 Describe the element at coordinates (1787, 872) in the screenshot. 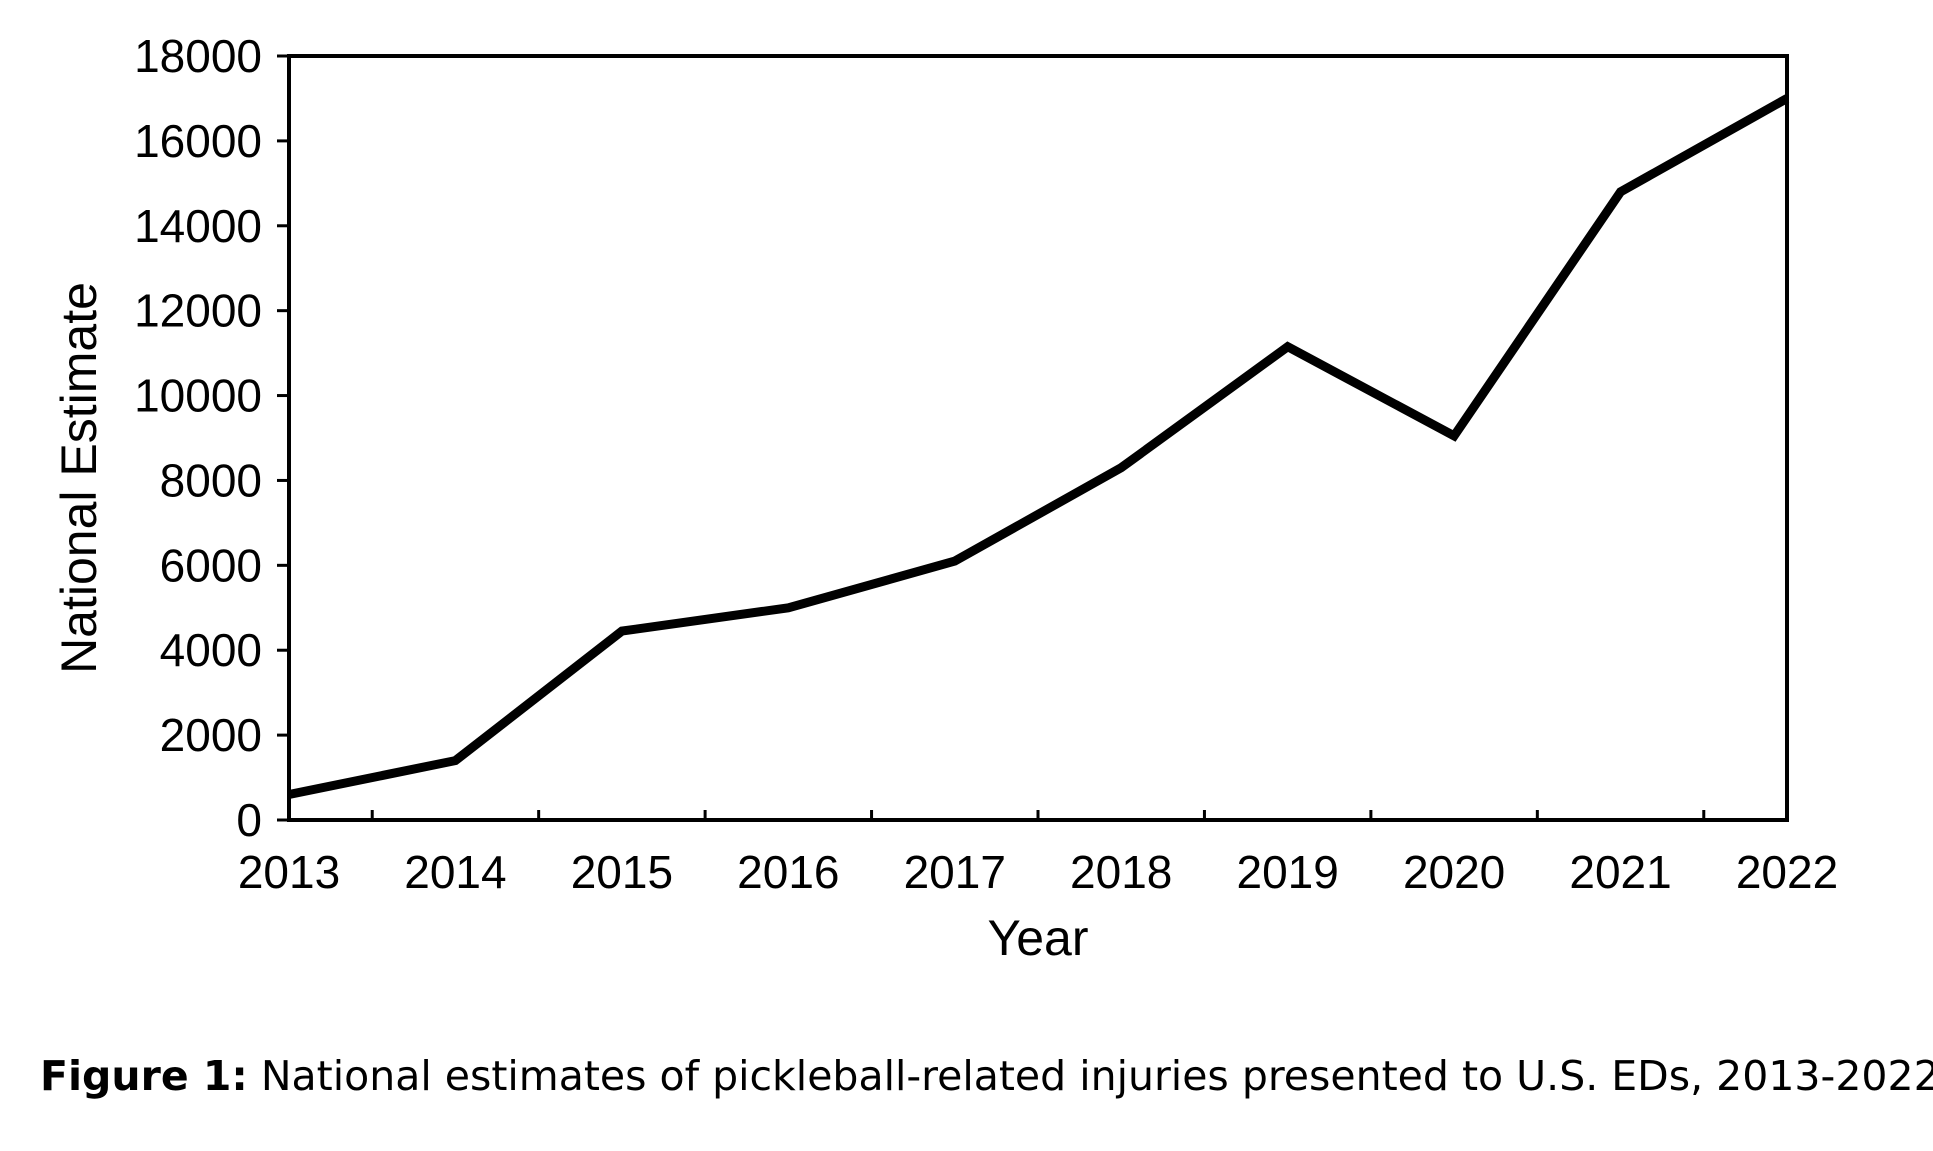

I see `x-tick-label: 2022` at that location.